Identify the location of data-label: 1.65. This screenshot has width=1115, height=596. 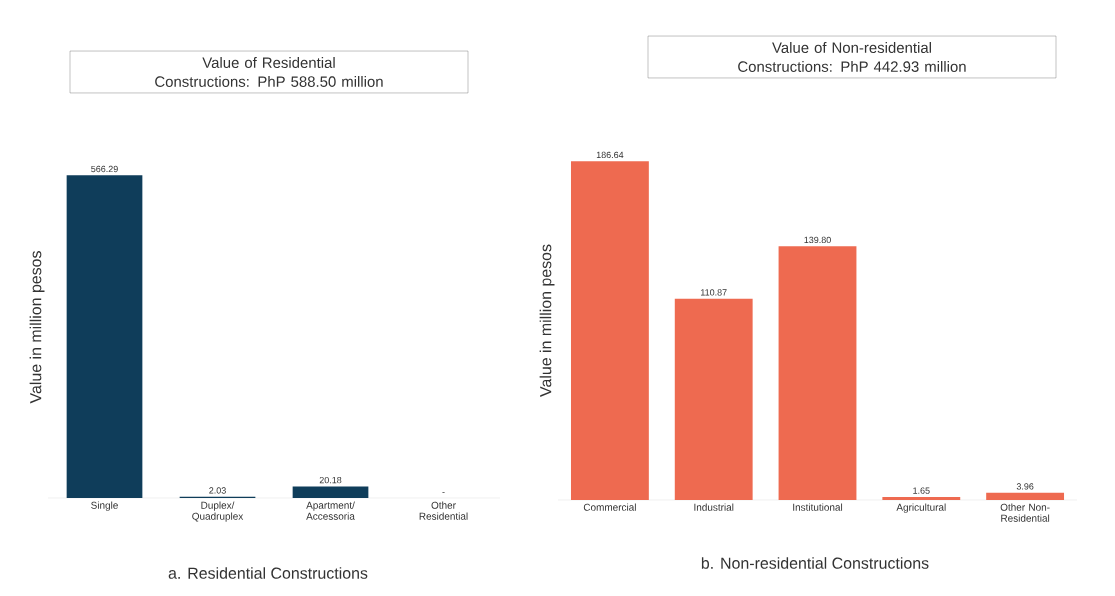
(921, 490).